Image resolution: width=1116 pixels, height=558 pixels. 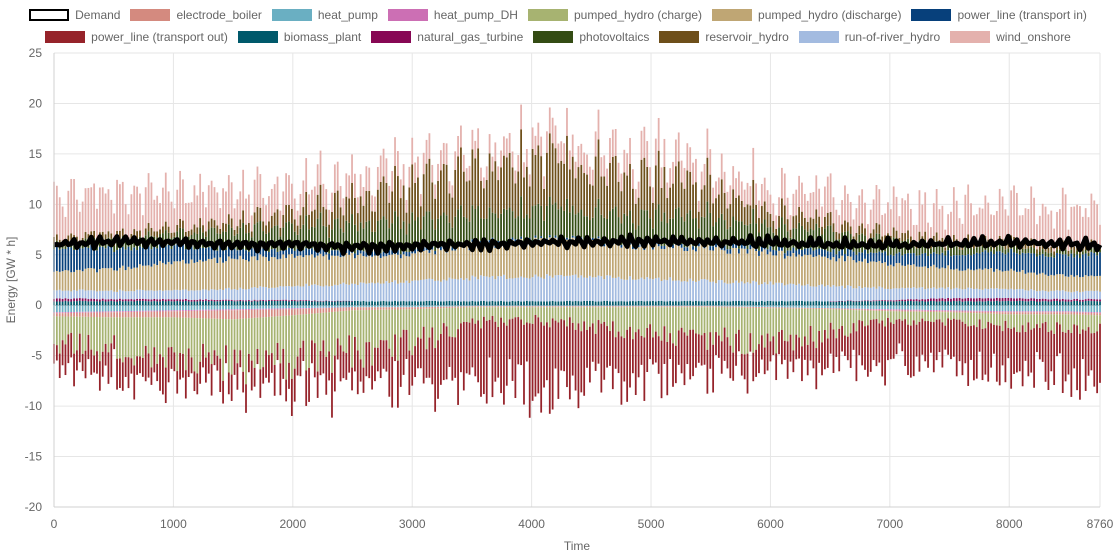 What do you see at coordinates (447, 37) in the screenshot?
I see `legend-item-natural-gas-turbine: natural_gas_turbine` at bounding box center [447, 37].